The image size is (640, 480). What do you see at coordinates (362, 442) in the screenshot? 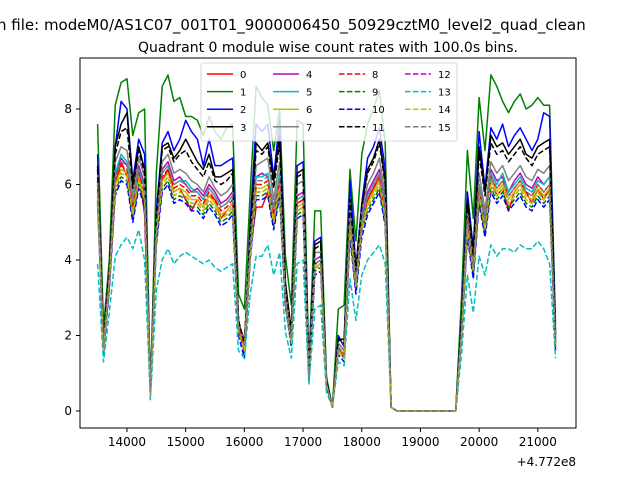
I see `x-tick-label: 18000` at bounding box center [362, 442].